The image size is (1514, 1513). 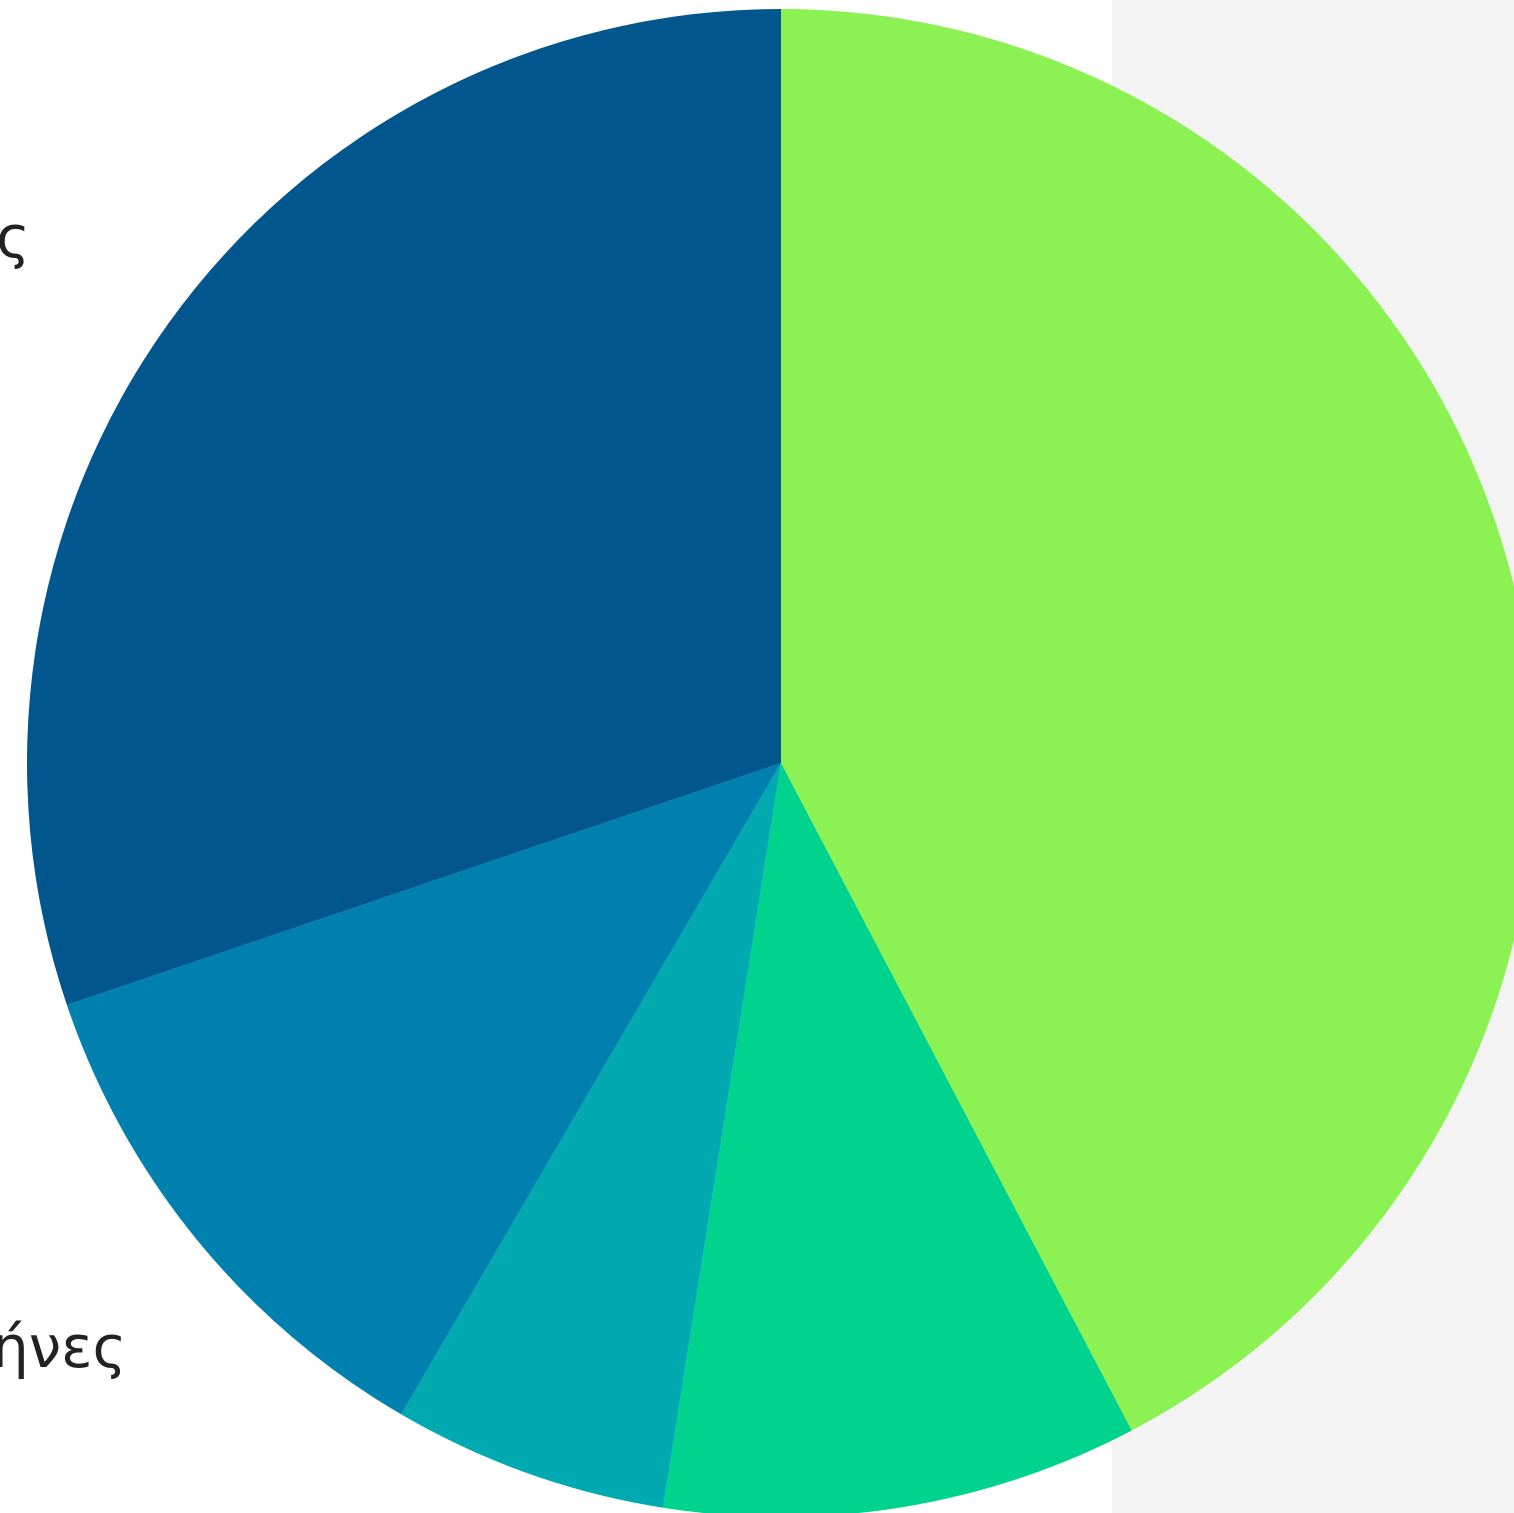 What do you see at coordinates (63, 792) in the screenshot?
I see `pie-labels: ς ήνες` at bounding box center [63, 792].